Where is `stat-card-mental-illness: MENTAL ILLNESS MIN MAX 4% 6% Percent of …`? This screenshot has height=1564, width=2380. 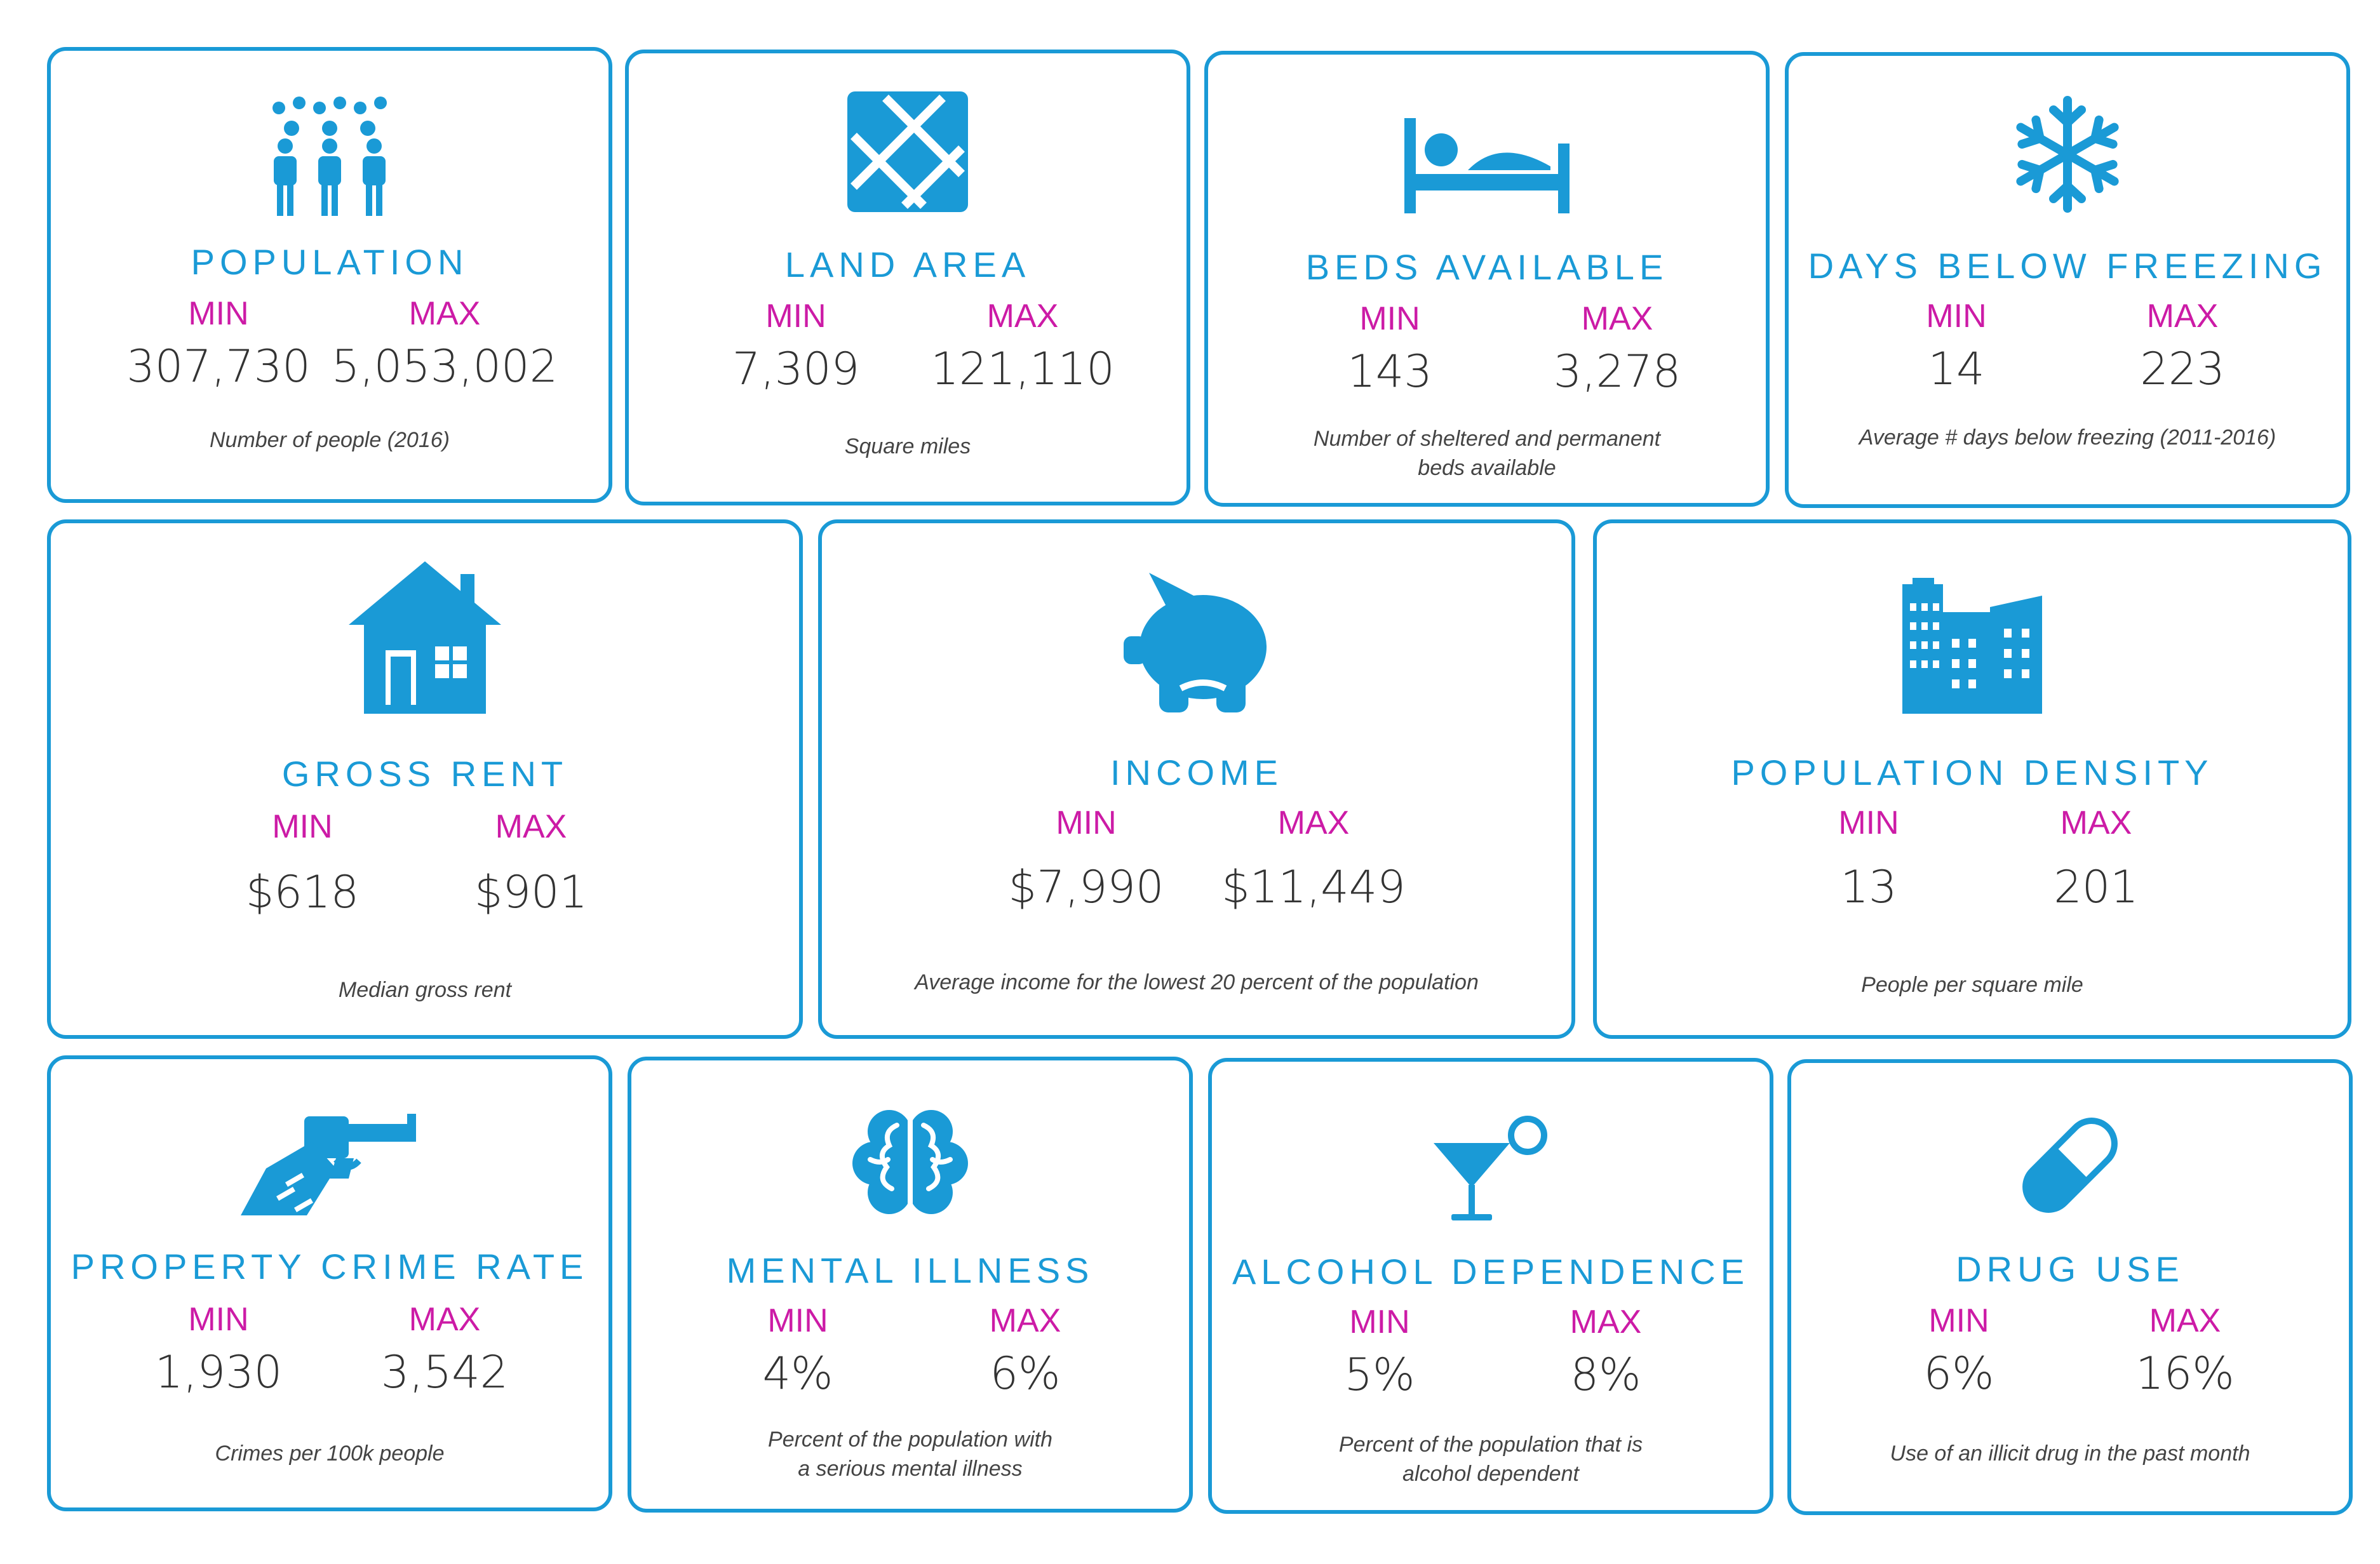
stat-card-mental-illness: MENTAL ILLNESS MIN MAX 4% 6% Percent of … is located at coordinates (910, 1285).